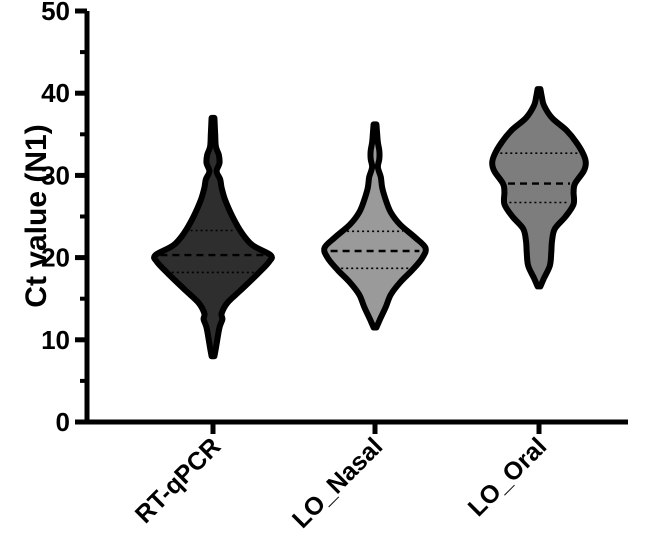 The height and width of the screenshot is (556, 650). What do you see at coordinates (55, 258) in the screenshot?
I see `y-tick-label: 20` at bounding box center [55, 258].